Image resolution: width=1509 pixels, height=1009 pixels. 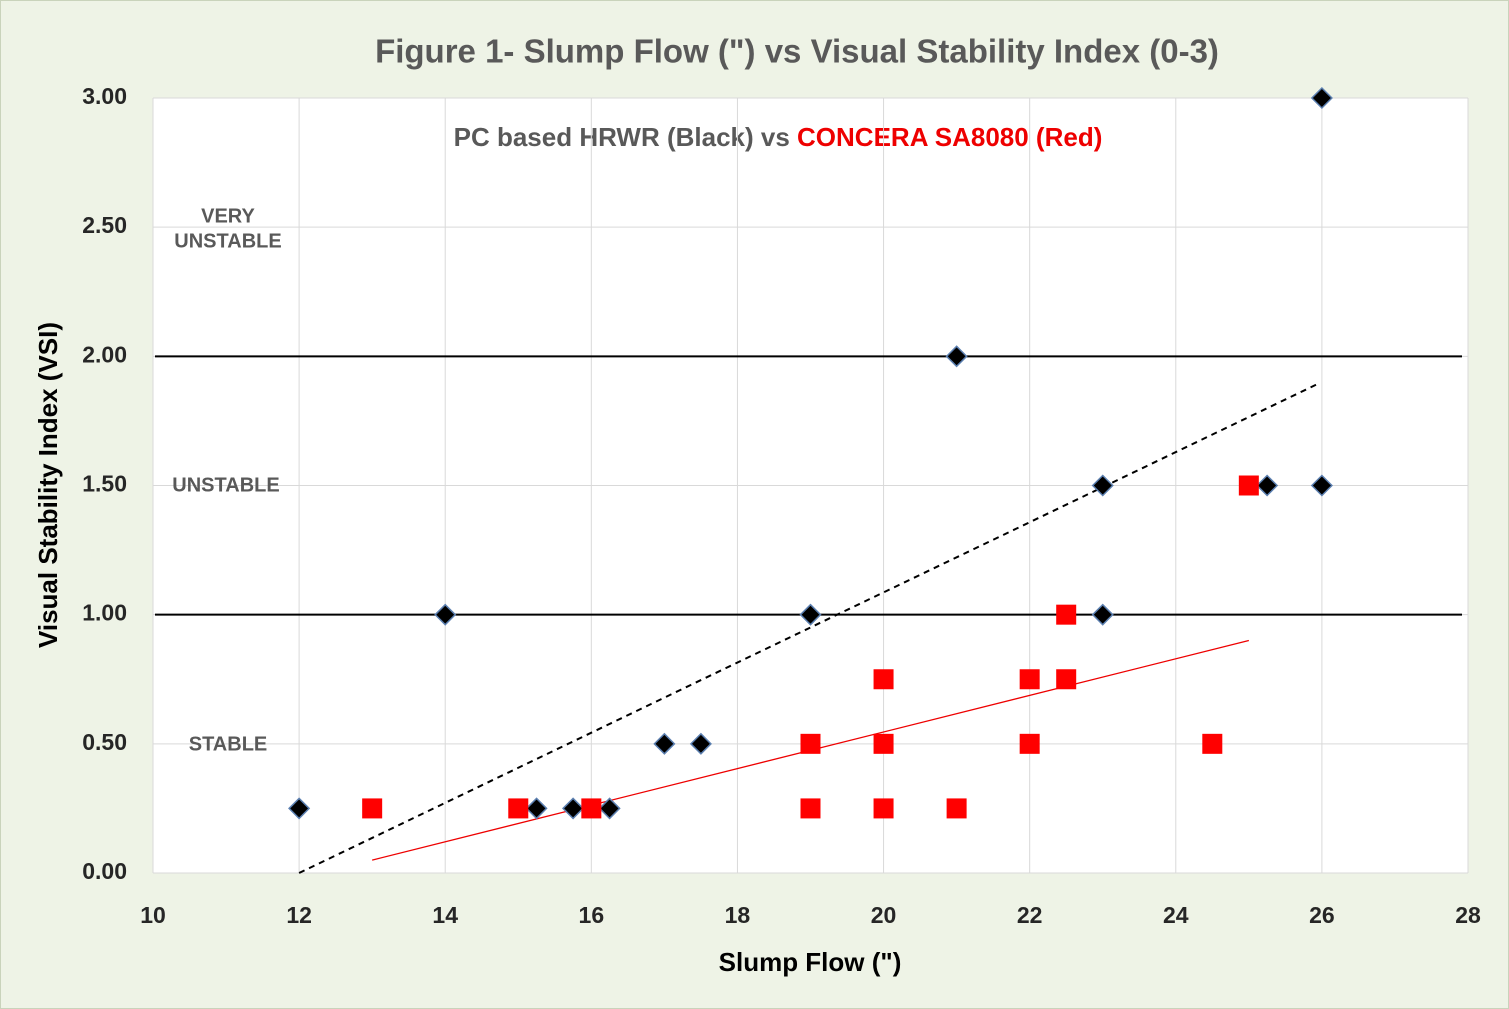 I want to click on y-tick-label: 2.50, so click(x=104, y=225).